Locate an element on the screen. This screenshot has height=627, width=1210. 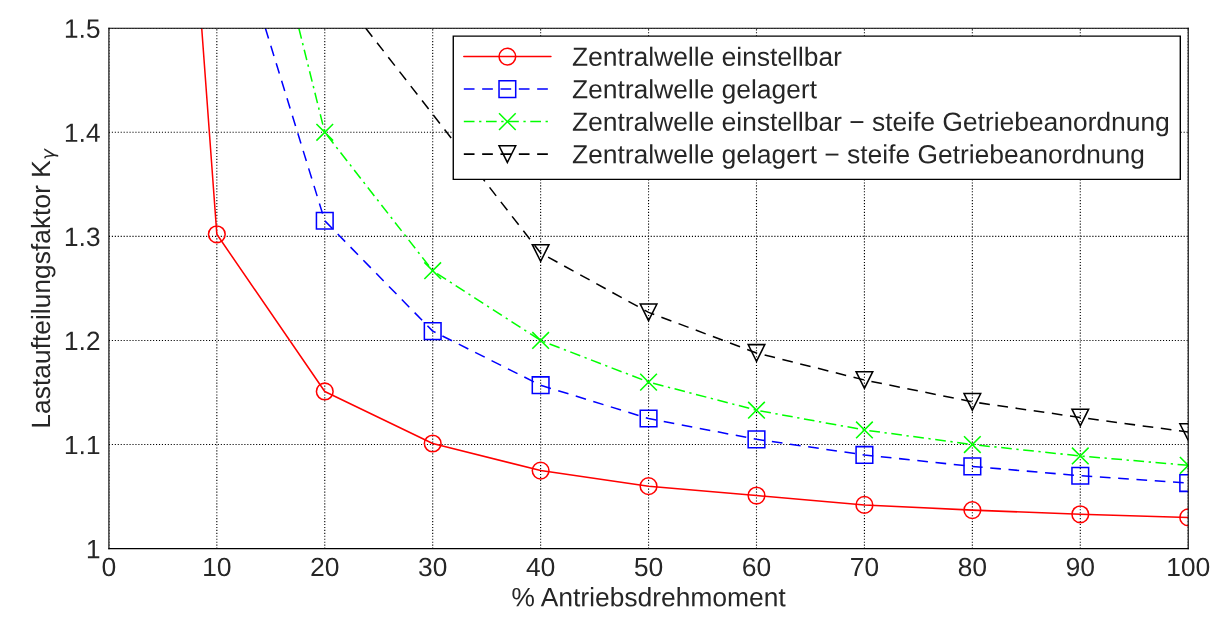
legend-label: Zentralwelle einstellbar is located at coordinates (707, 56).